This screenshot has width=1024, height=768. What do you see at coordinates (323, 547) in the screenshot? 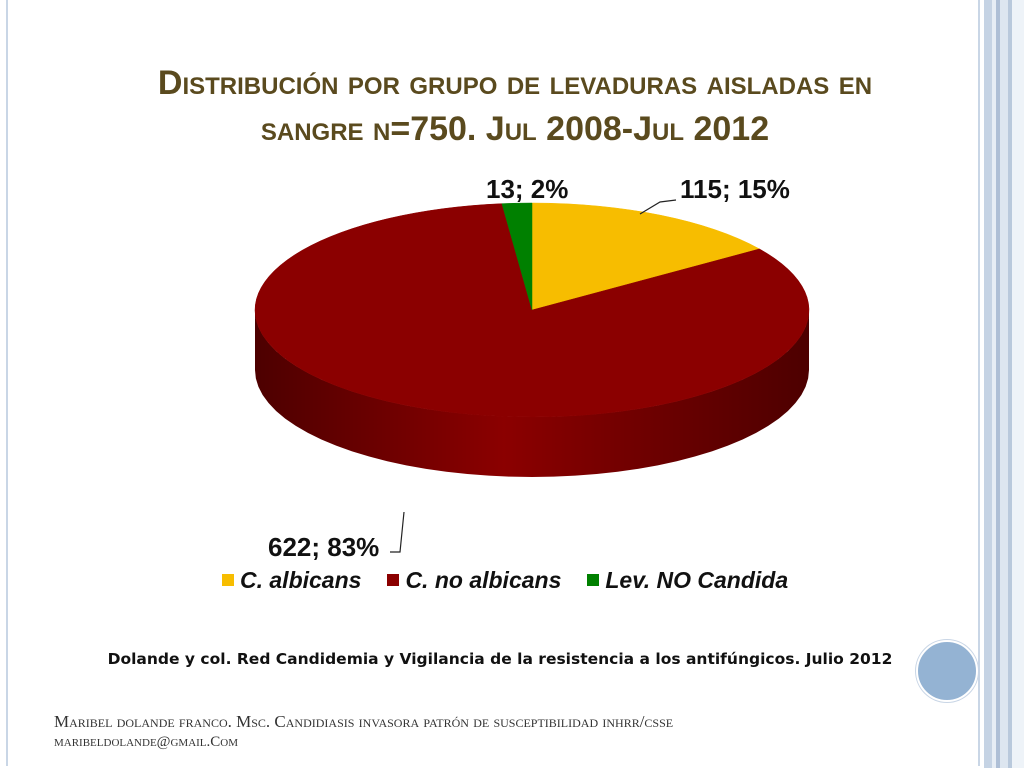
I see `data-label-c-no-albicans: 622; 83%` at bounding box center [323, 547].